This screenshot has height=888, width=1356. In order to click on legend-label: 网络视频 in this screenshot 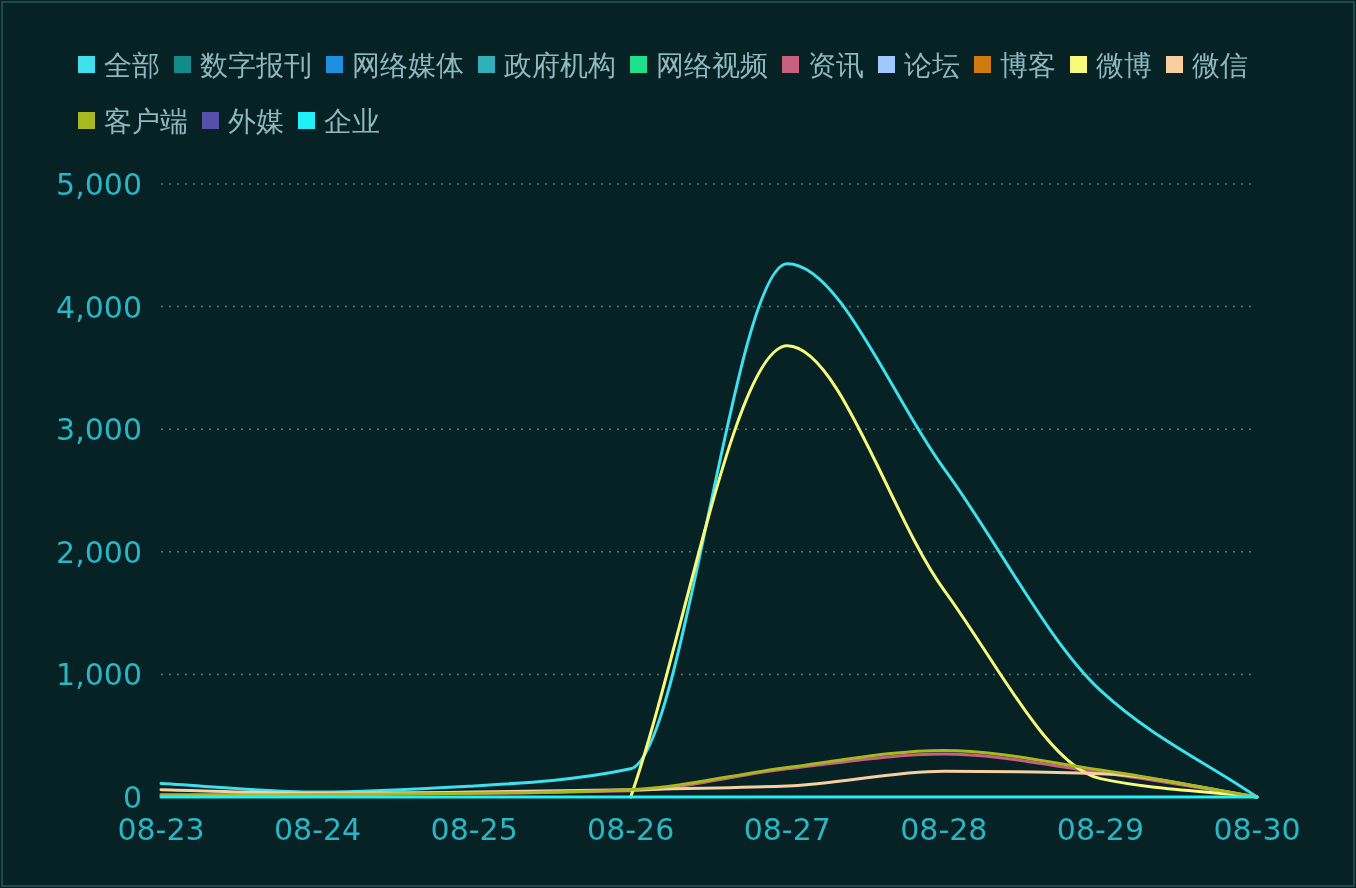, I will do `click(712, 65)`.